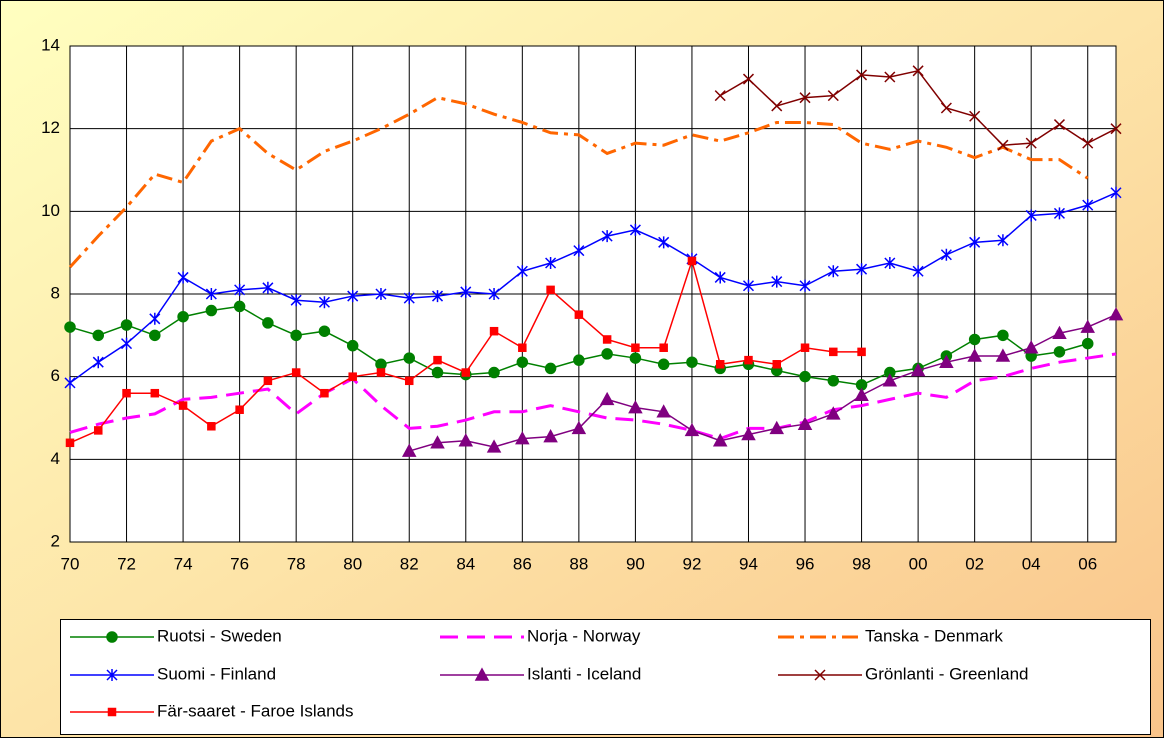 This screenshot has height=738, width=1164. What do you see at coordinates (748, 563) in the screenshot?
I see `x-tick-label: 94` at bounding box center [748, 563].